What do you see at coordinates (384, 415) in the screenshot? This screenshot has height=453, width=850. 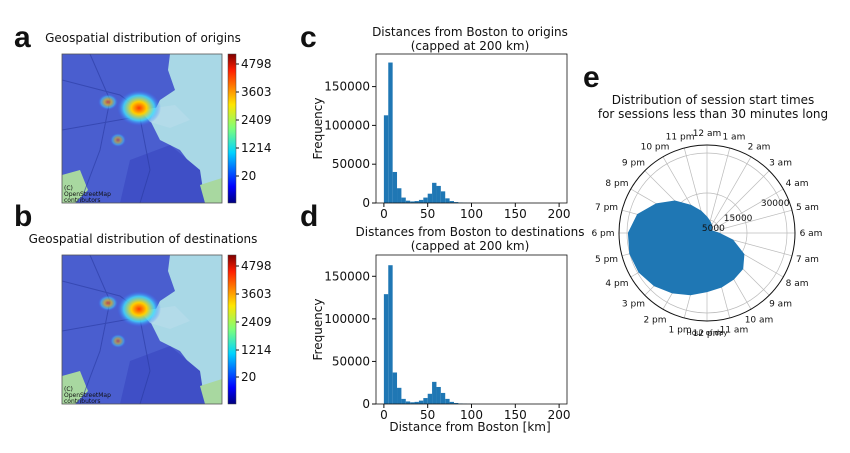 I see `hist-d-xtick-label: 0` at bounding box center [384, 415].